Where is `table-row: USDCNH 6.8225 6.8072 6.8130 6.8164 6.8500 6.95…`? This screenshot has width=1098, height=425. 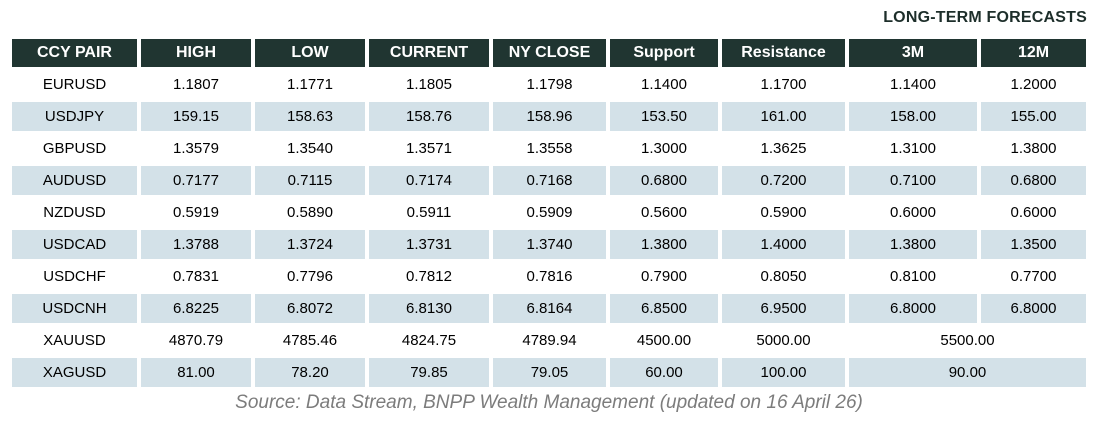 table-row: USDCNH 6.8225 6.8072 6.8130 6.8164 6.8500 6.95… is located at coordinates (549, 310).